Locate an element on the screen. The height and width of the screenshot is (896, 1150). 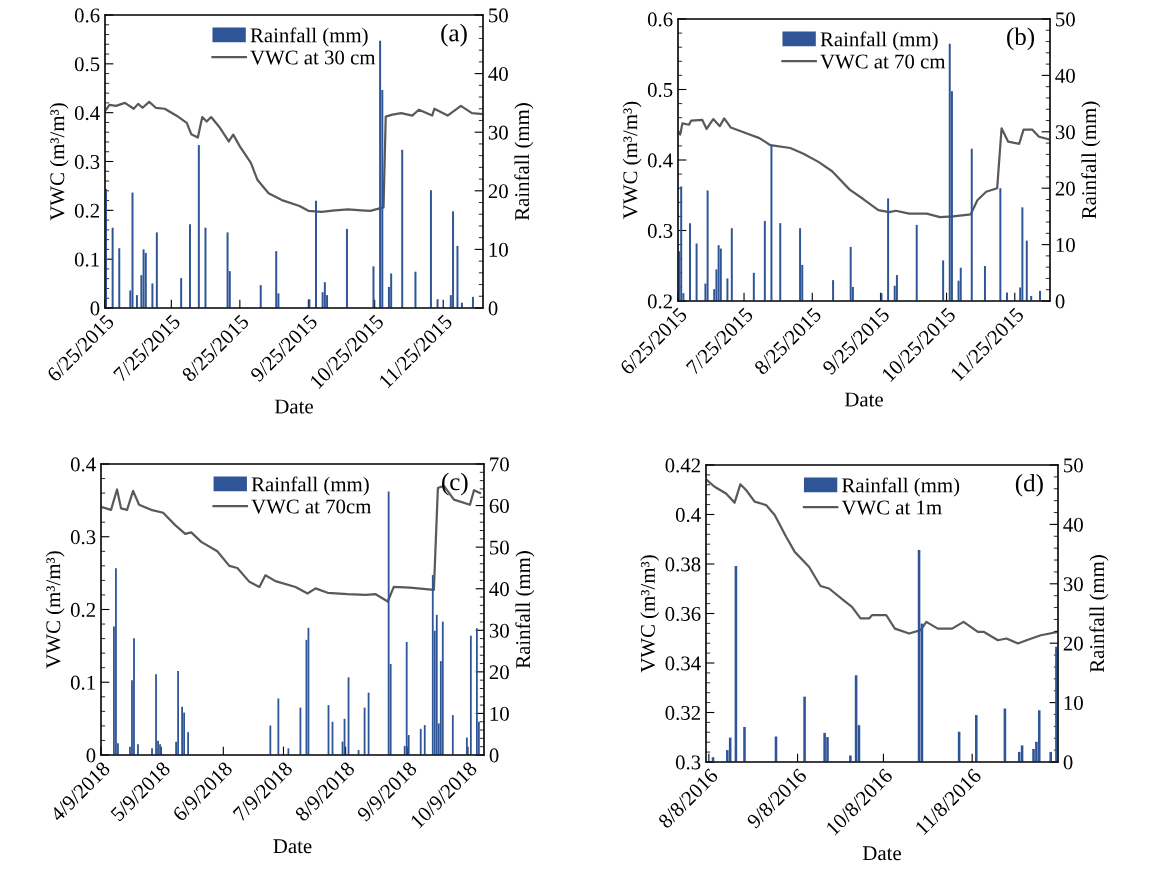
legend-label: VWC at 70cm is located at coordinates (311, 506).